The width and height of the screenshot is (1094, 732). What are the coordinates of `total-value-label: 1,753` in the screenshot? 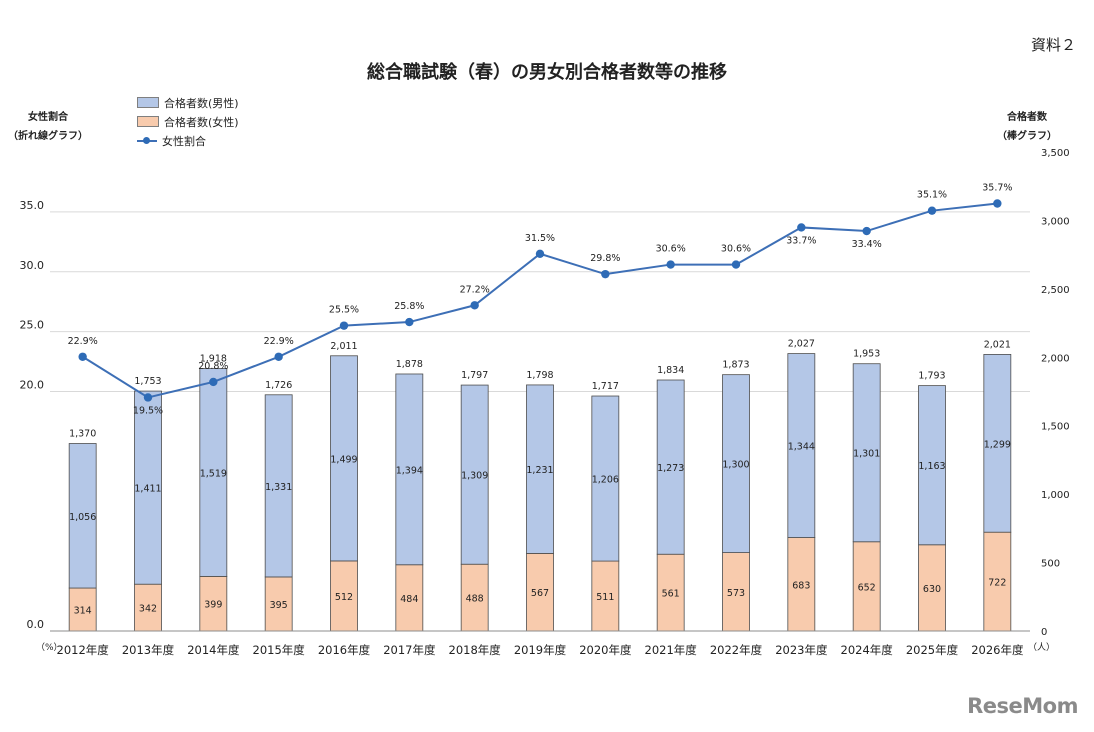 It's located at (147, 381).